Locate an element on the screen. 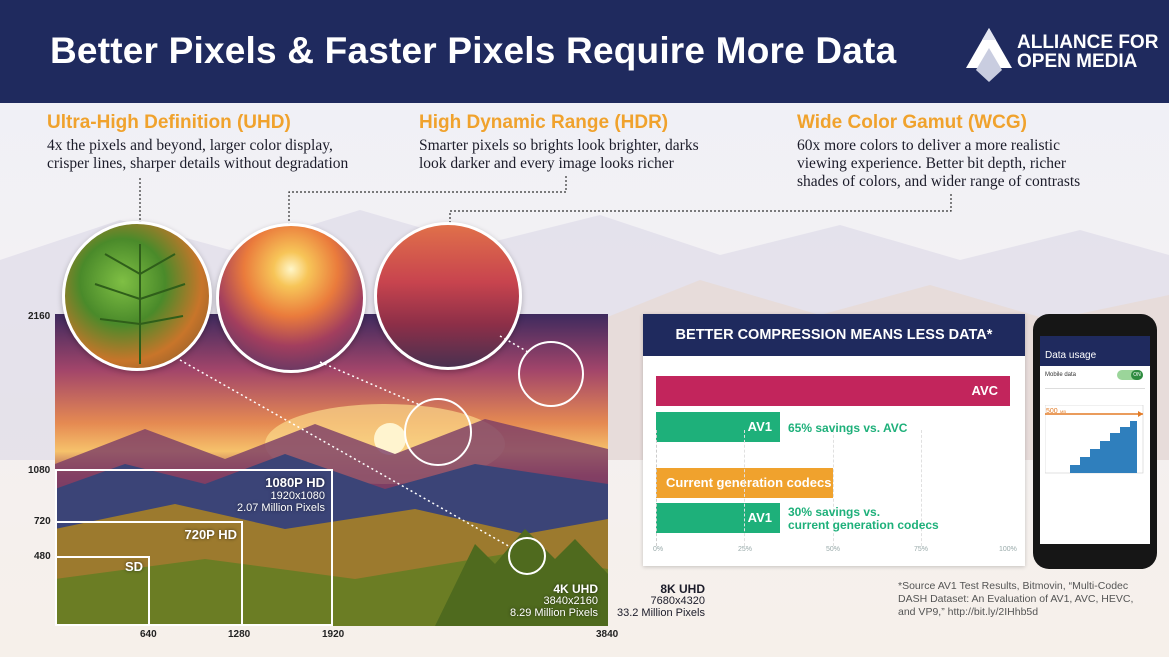 The height and width of the screenshot is (657, 1169). compression-bar-label: Current generation codecs is located at coordinates (749, 482).